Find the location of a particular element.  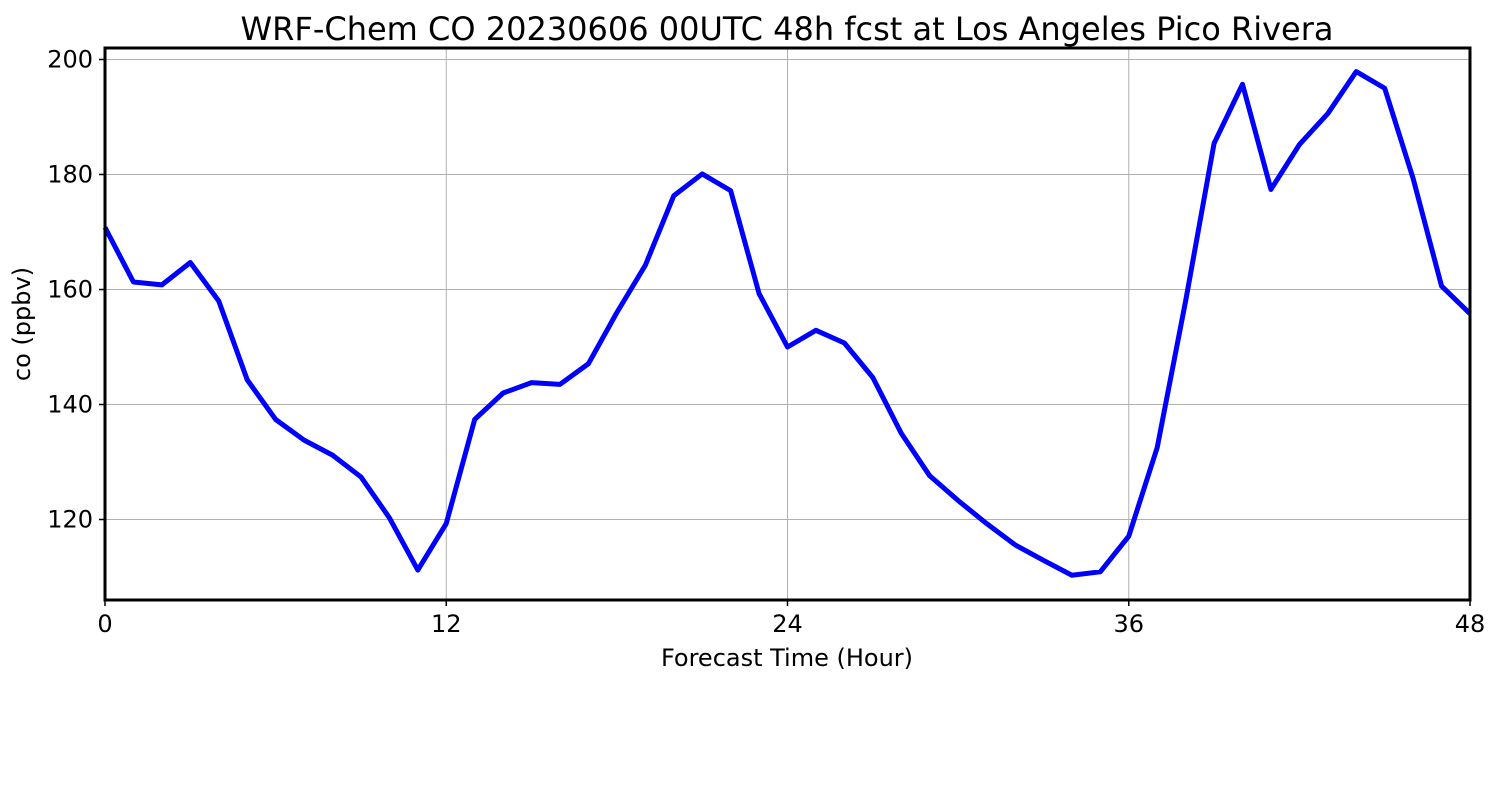

x-axis-ticks: 0 12 24 36 48 is located at coordinates (791, 619).